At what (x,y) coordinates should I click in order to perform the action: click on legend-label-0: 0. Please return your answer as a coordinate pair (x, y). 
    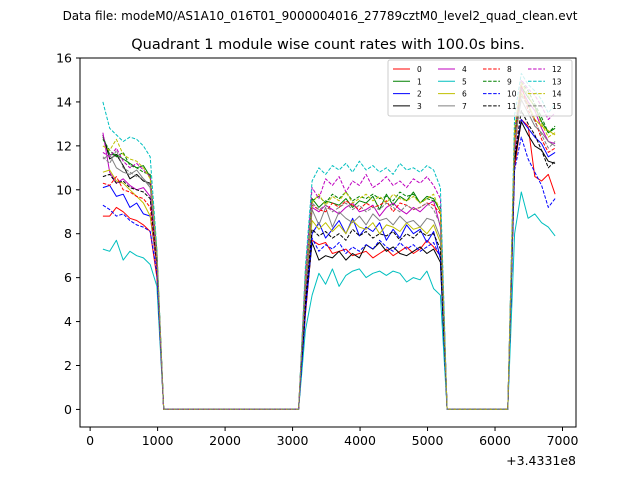
    Looking at the image, I should click on (419, 69).